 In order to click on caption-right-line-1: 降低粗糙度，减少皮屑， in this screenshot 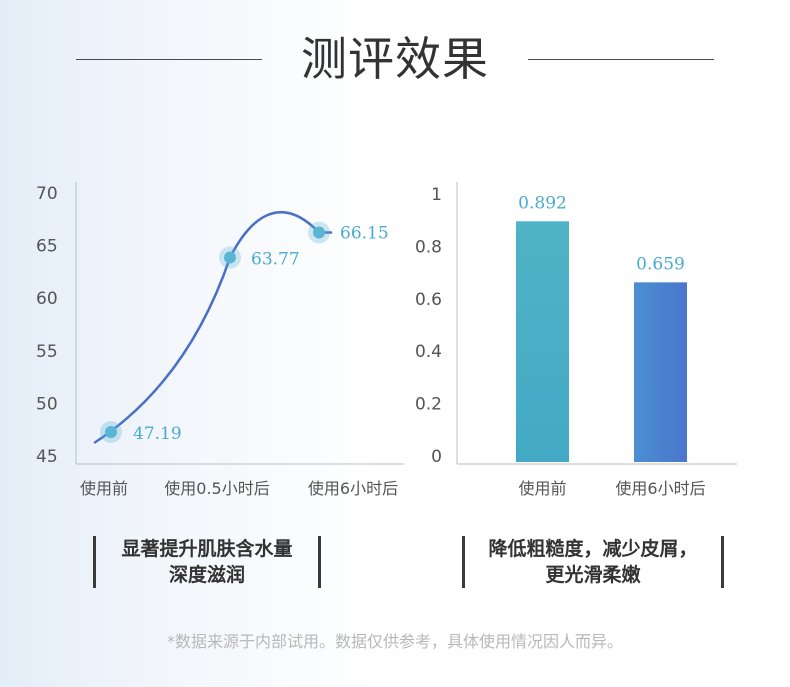, I will do `click(593, 549)`.